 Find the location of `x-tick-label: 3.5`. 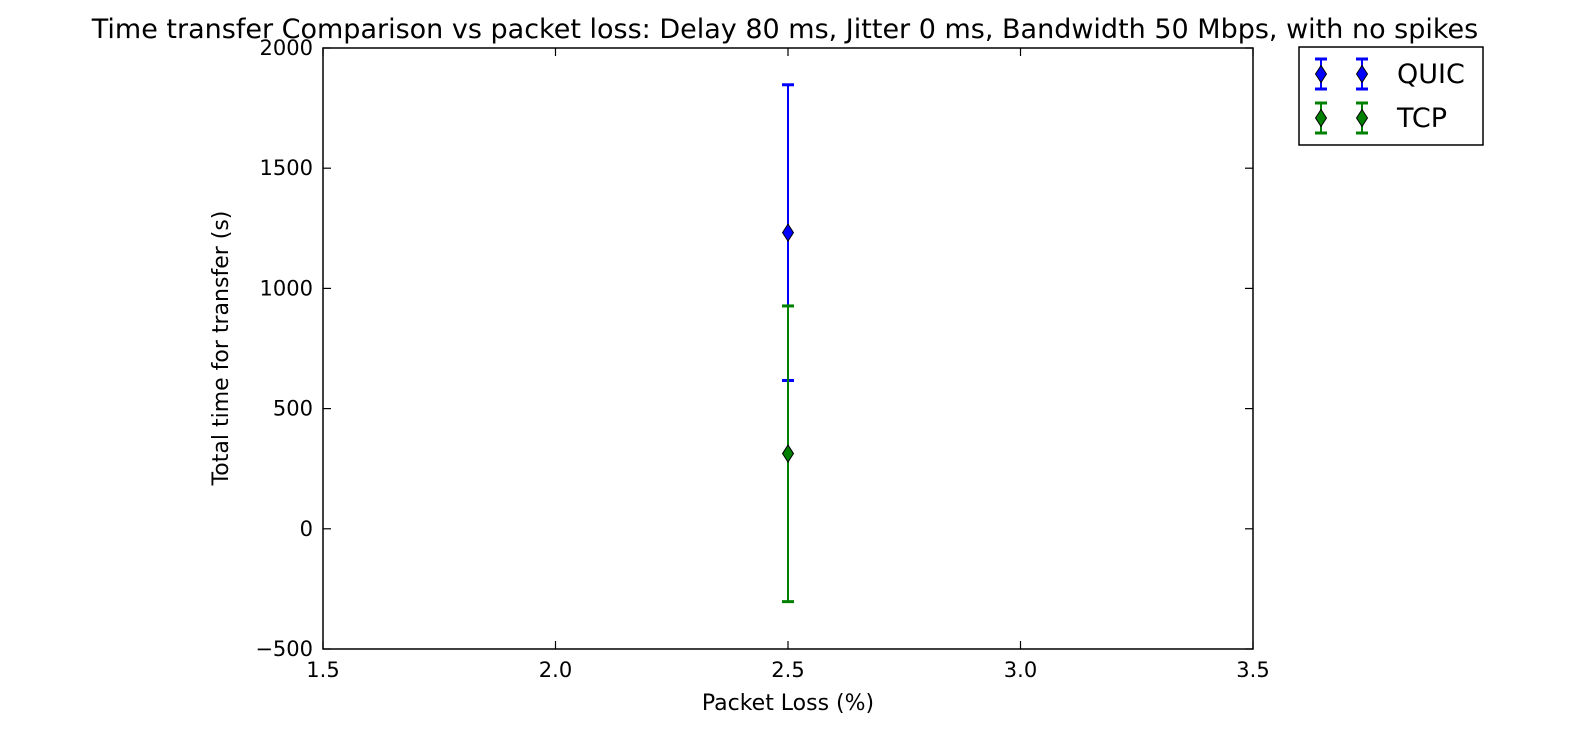

x-tick-label: 3.5 is located at coordinates (1252, 670).